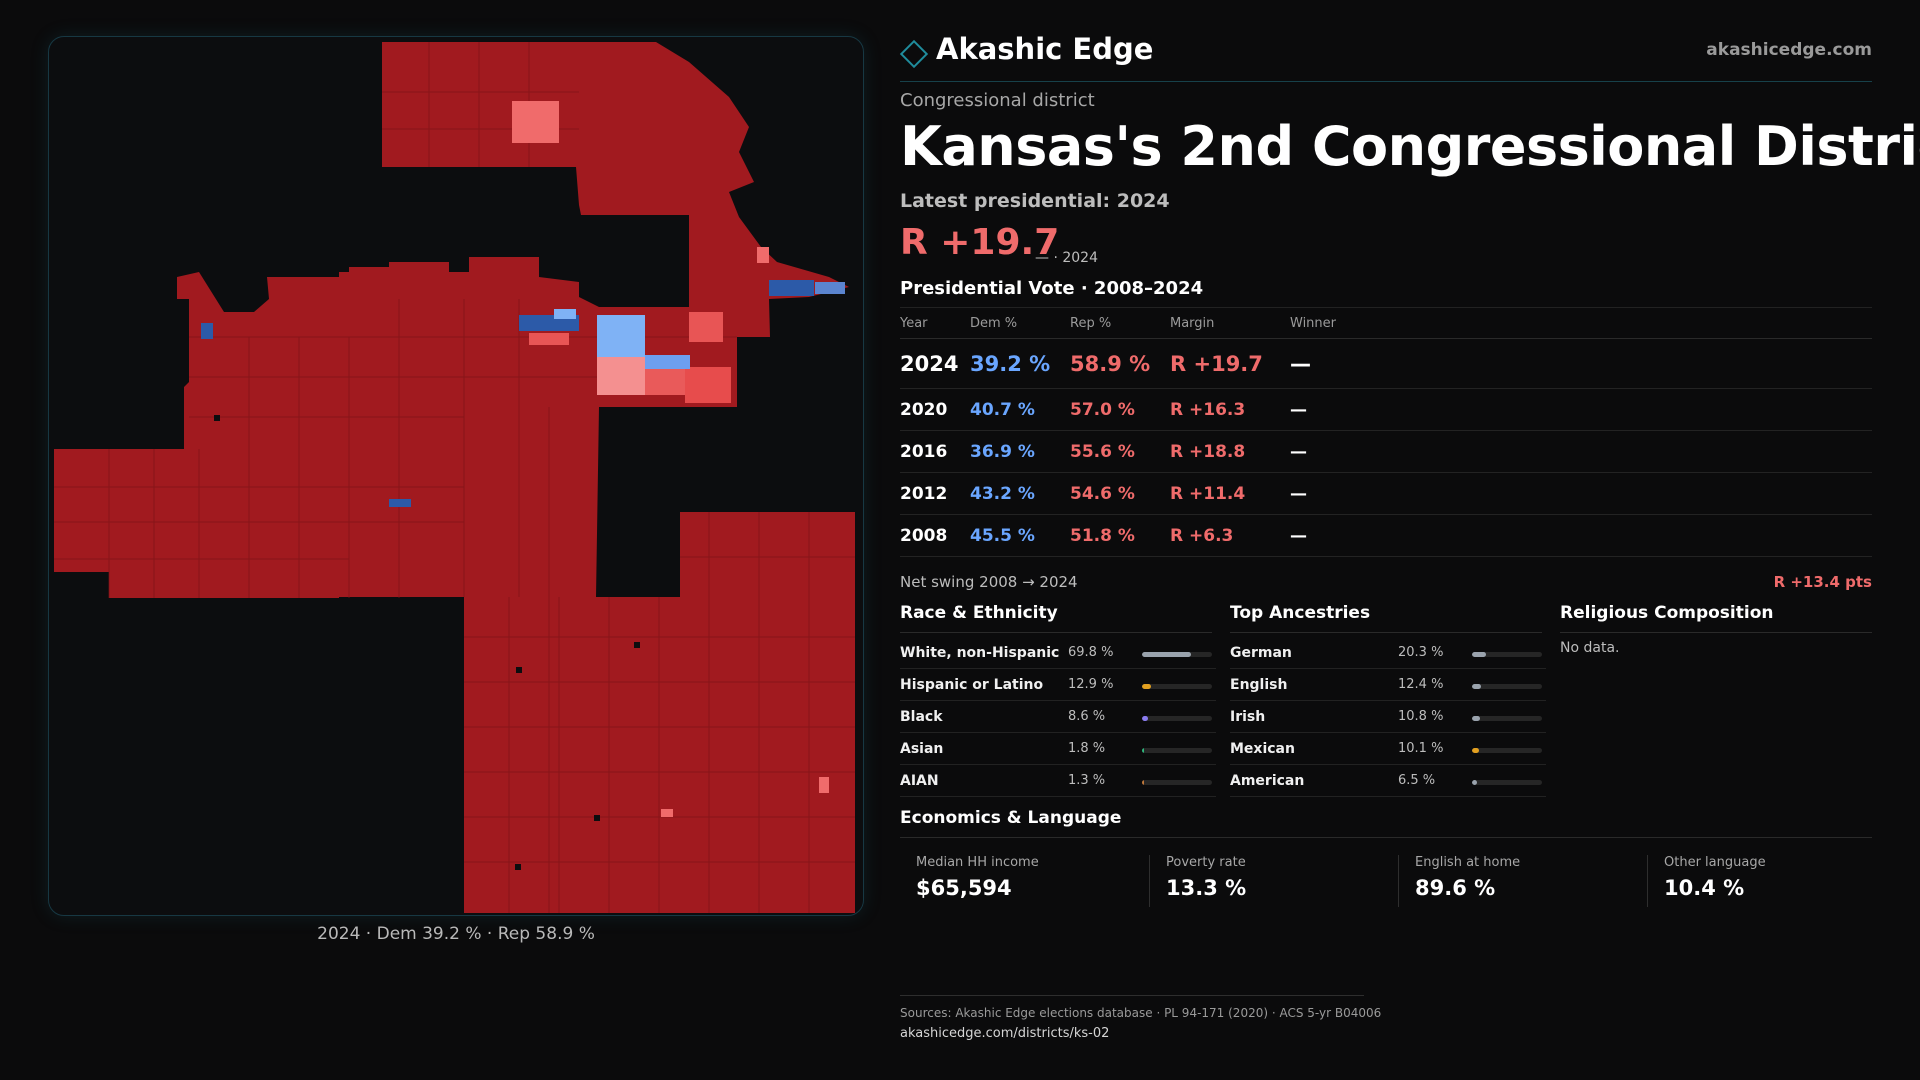 Image resolution: width=1920 pixels, height=1080 pixels. I want to click on row-rep: 55.6 %, so click(1102, 452).